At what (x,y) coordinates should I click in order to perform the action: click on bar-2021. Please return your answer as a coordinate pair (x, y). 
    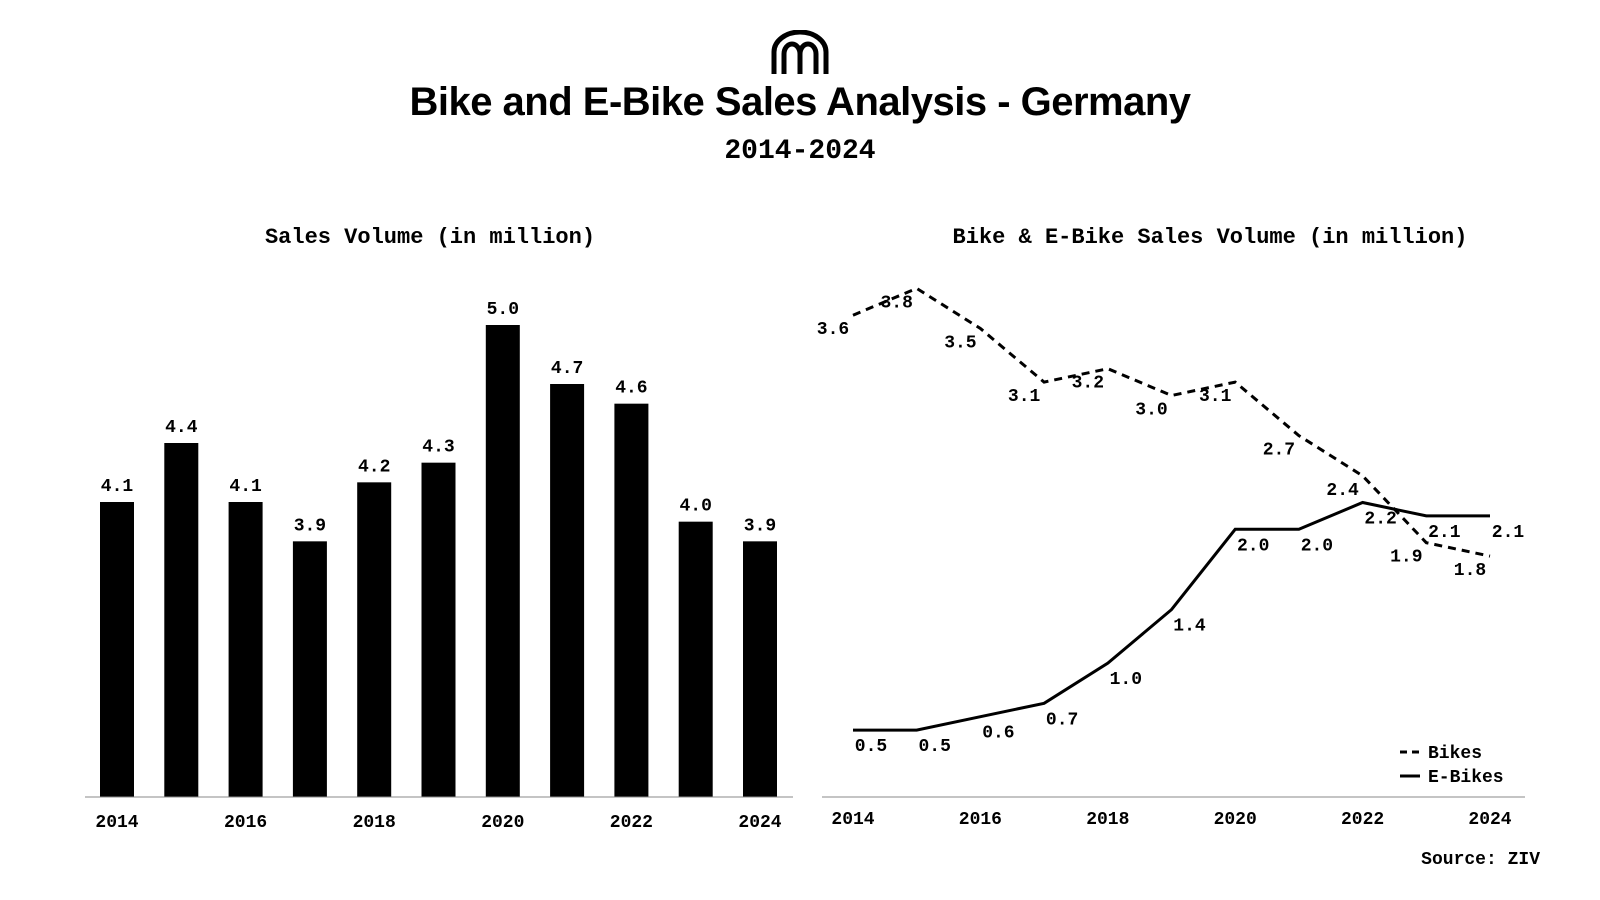
    Looking at the image, I should click on (567, 590).